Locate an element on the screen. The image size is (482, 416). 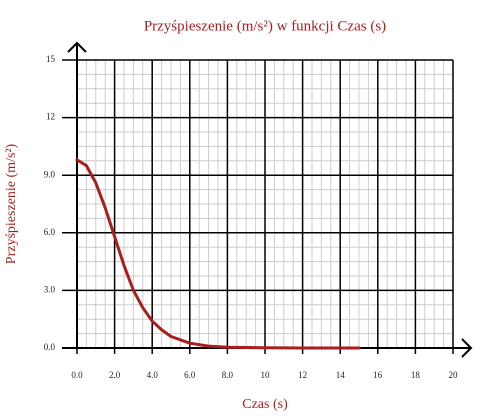
y-tick-label: 3.0 is located at coordinates (50, 289).